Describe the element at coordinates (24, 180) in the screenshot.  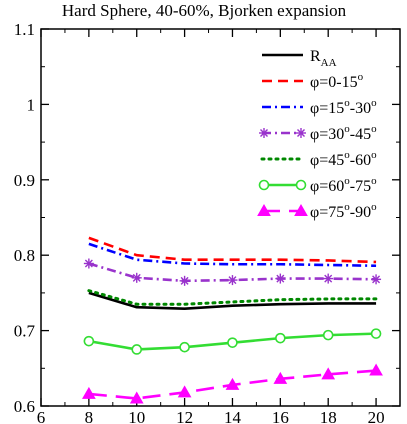
I see `y-tick-label: 0.9` at that location.